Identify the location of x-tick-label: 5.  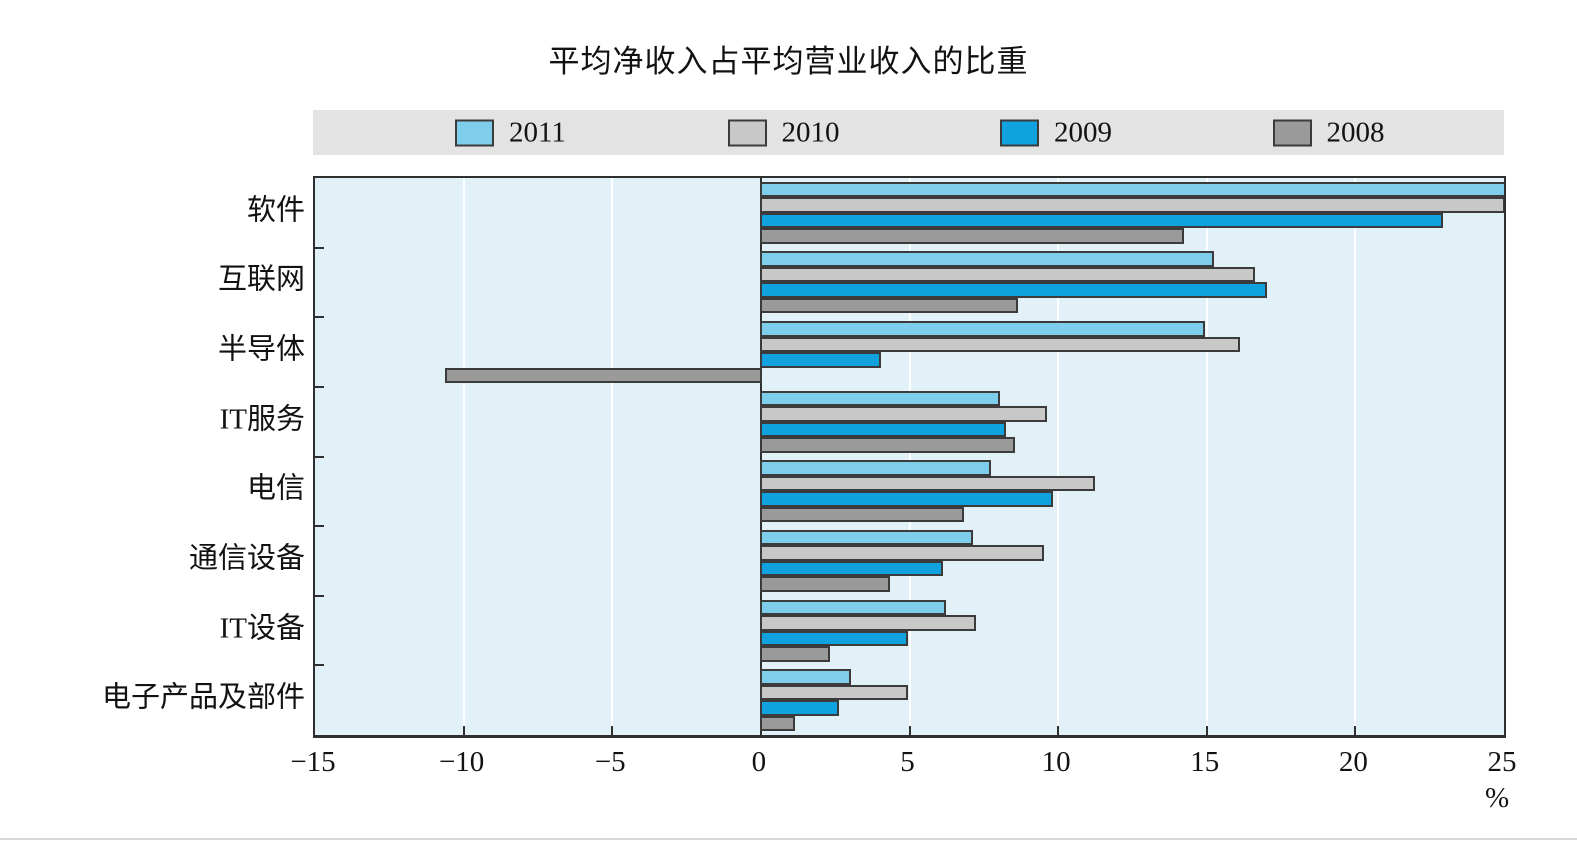
(907, 762).